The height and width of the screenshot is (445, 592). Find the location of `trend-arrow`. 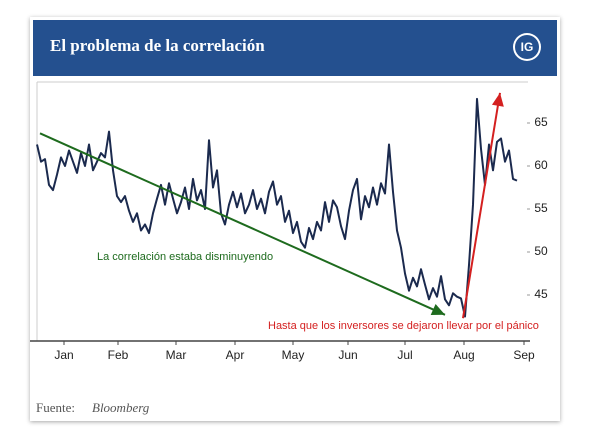

trend-arrow is located at coordinates (481, 205).